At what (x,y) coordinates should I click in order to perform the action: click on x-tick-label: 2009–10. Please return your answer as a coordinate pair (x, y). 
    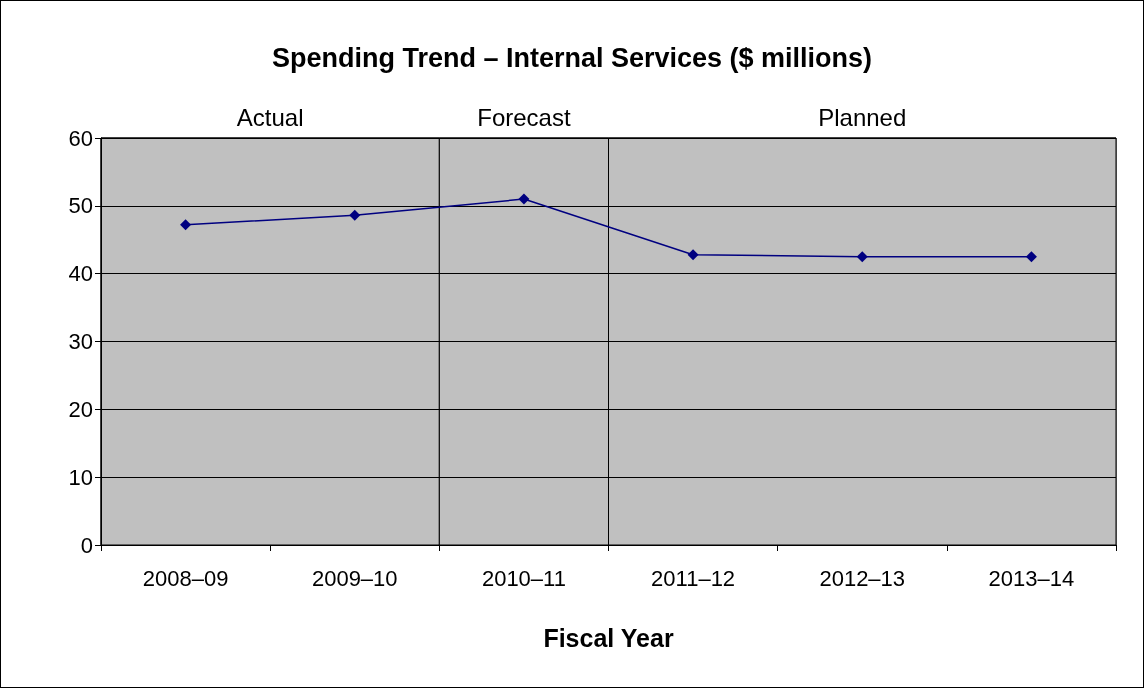
    Looking at the image, I should click on (354, 578).